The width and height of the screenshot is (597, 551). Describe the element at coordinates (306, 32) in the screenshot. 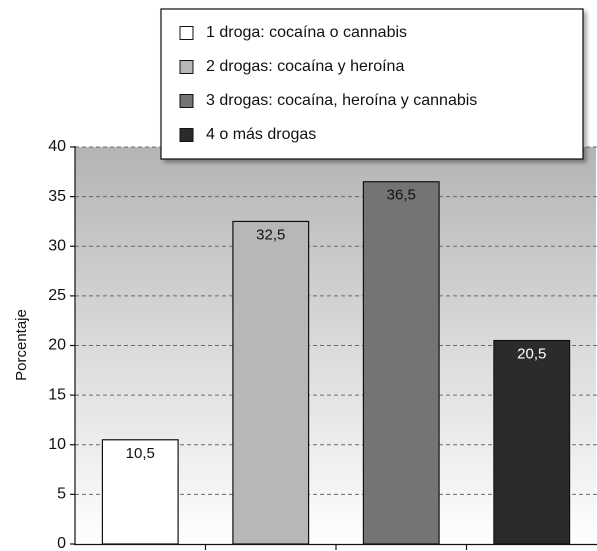

I see `legend-entry: 1 droga: cocaína o cannabis` at that location.